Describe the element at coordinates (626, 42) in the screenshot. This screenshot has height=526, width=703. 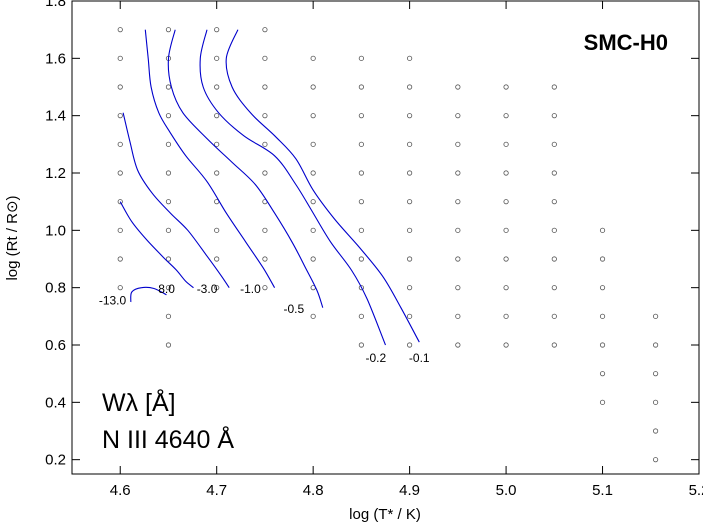
I see `model-name-label: SMC-H0` at that location.